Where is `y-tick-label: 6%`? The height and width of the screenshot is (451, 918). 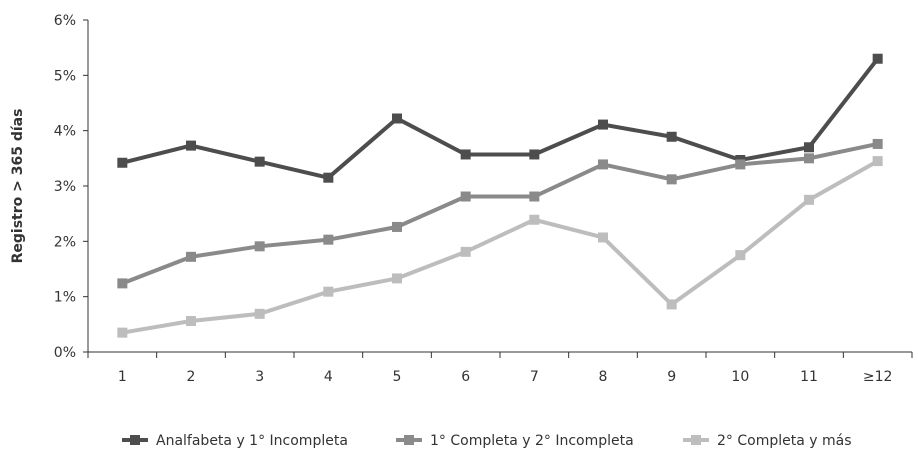
y-tick-label: 6% is located at coordinates (65, 21).